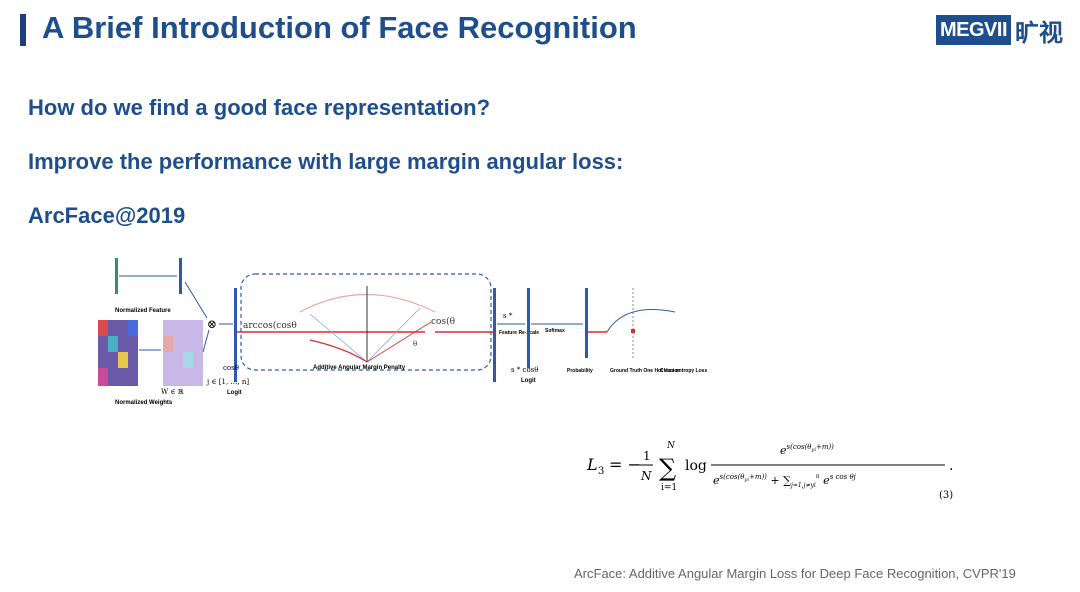  I want to click on formula-sum-top: N, so click(671, 446).